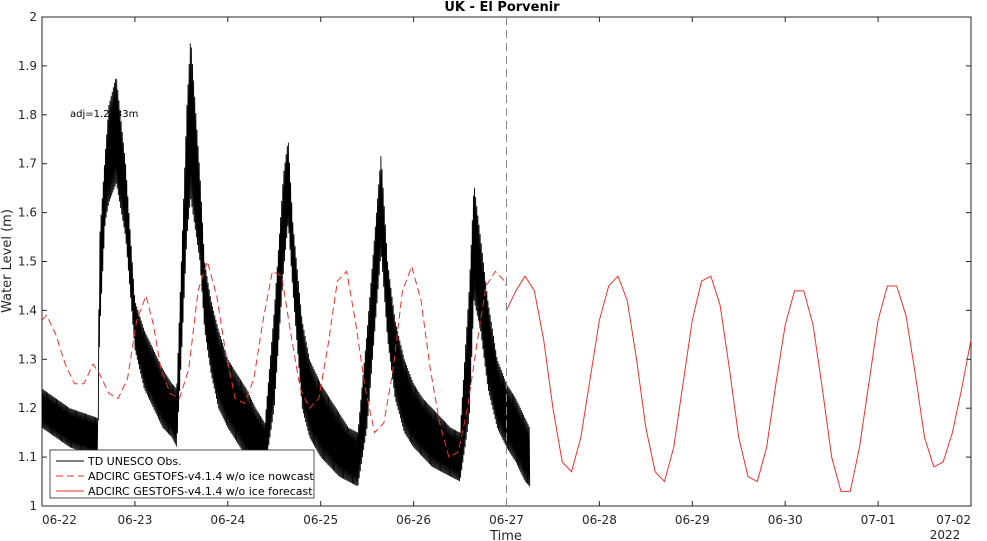 The height and width of the screenshot is (541, 987). Describe the element at coordinates (945, 534) in the screenshot. I see `year-label: 2022` at that location.